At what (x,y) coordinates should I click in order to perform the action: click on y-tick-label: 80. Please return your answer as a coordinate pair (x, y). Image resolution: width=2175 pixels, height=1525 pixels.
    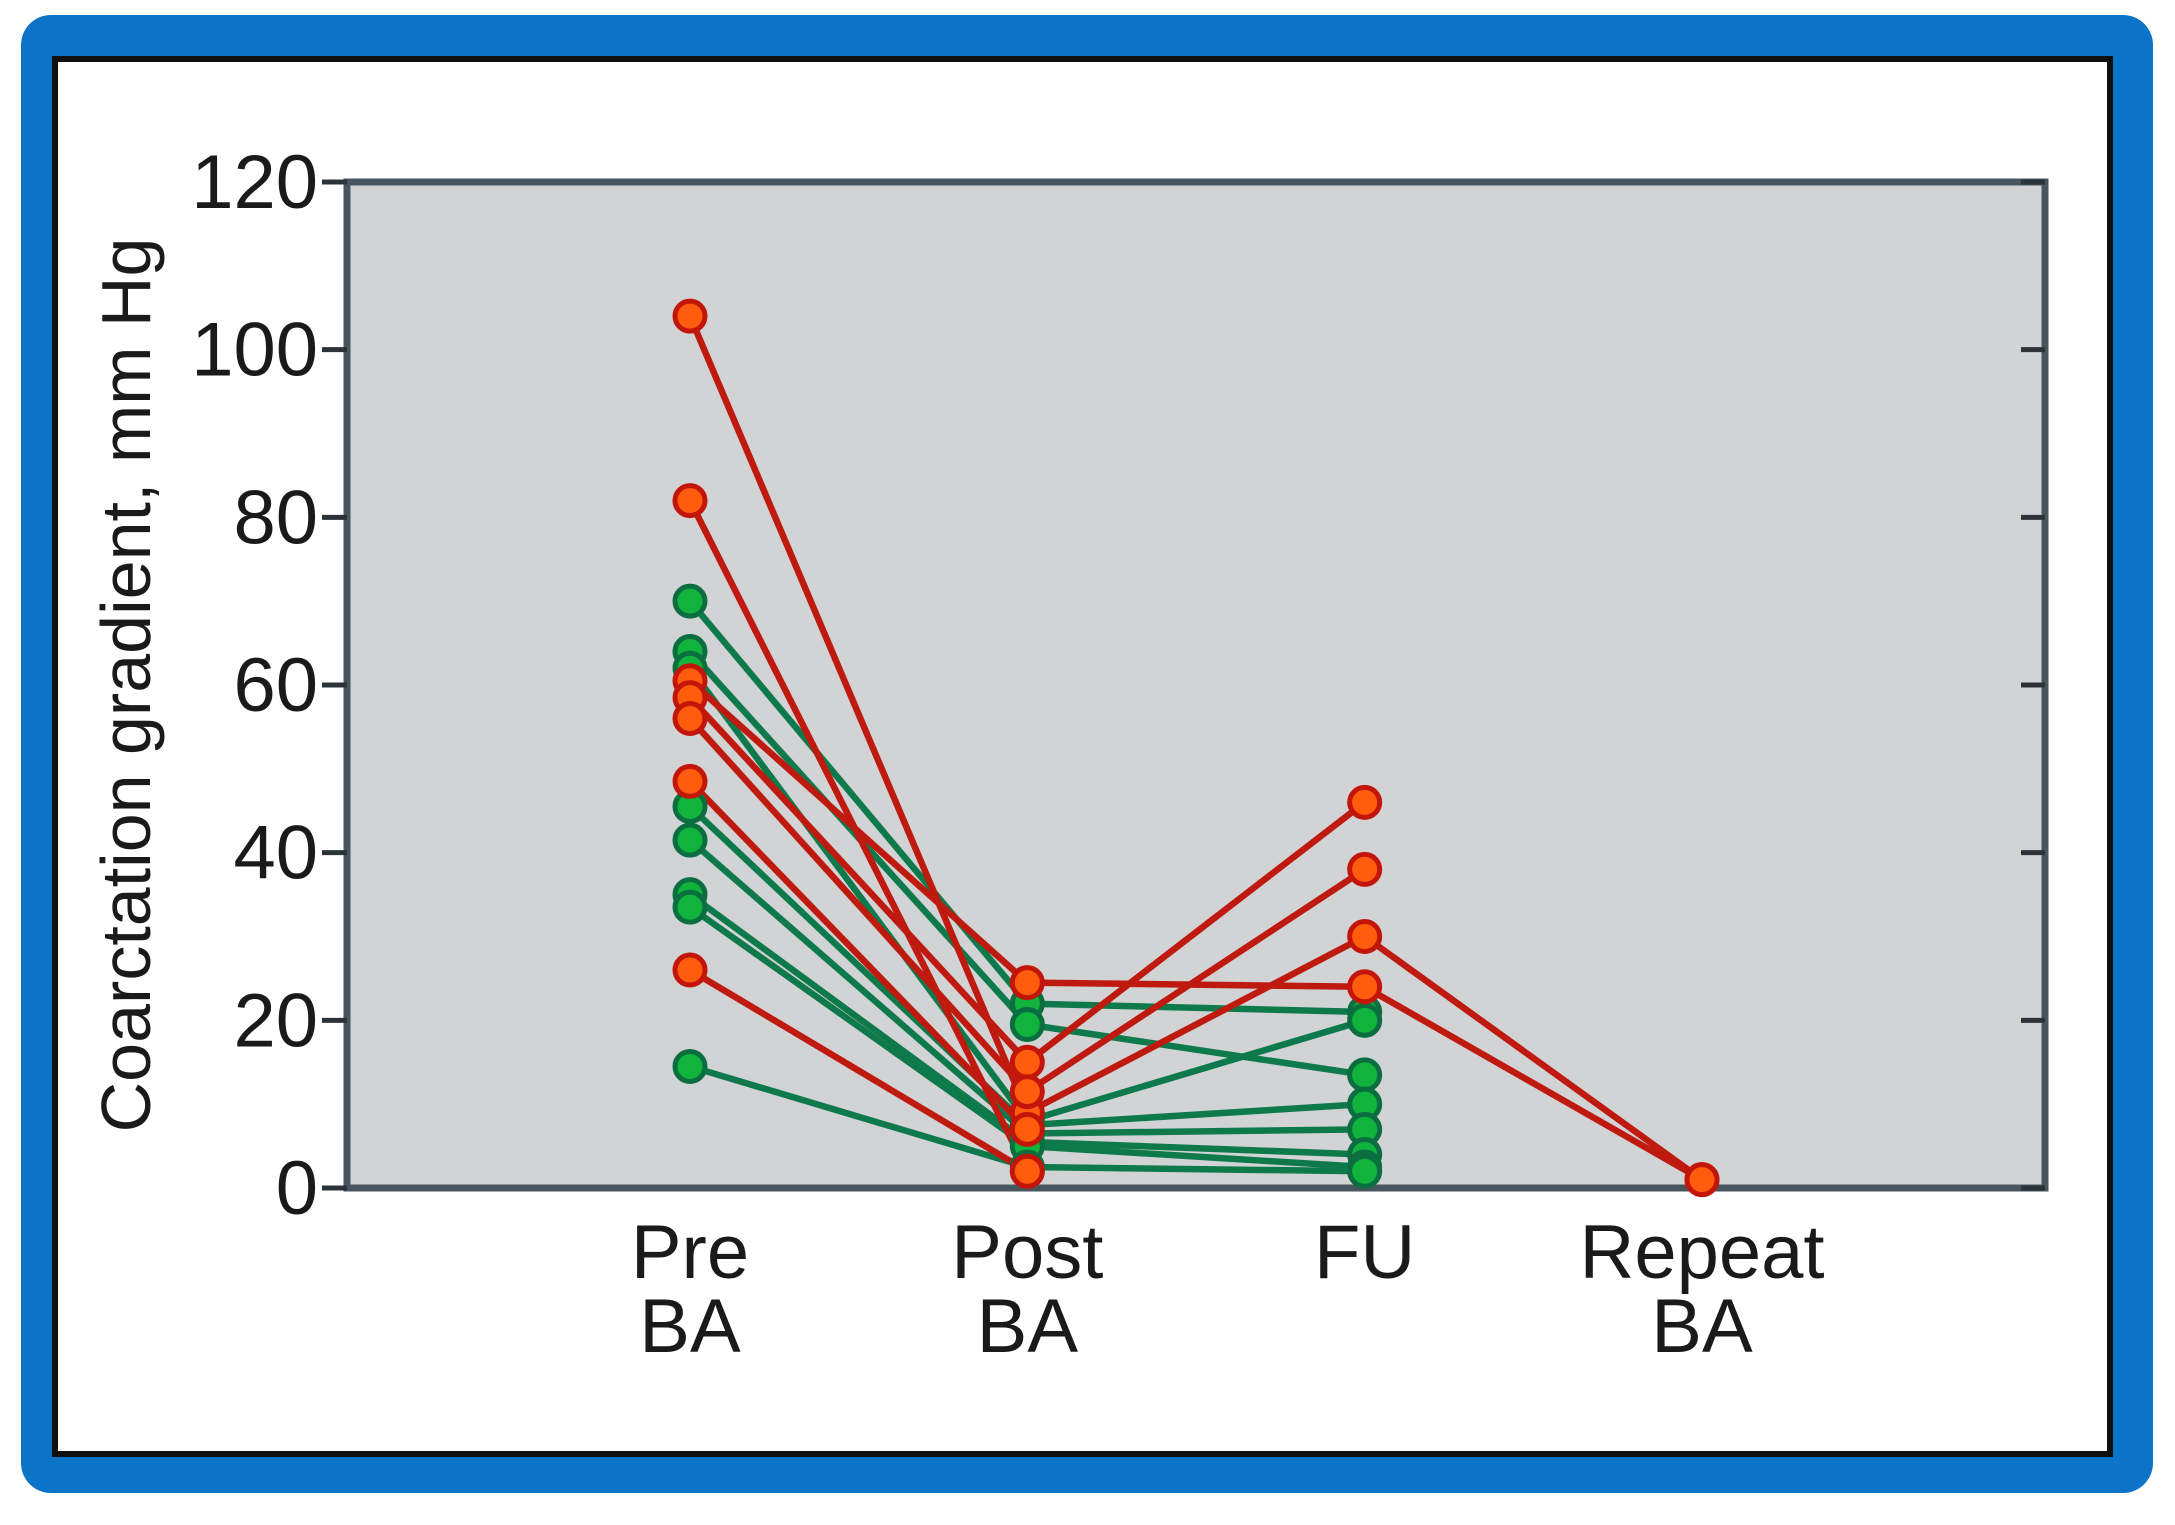
    Looking at the image, I should click on (275, 517).